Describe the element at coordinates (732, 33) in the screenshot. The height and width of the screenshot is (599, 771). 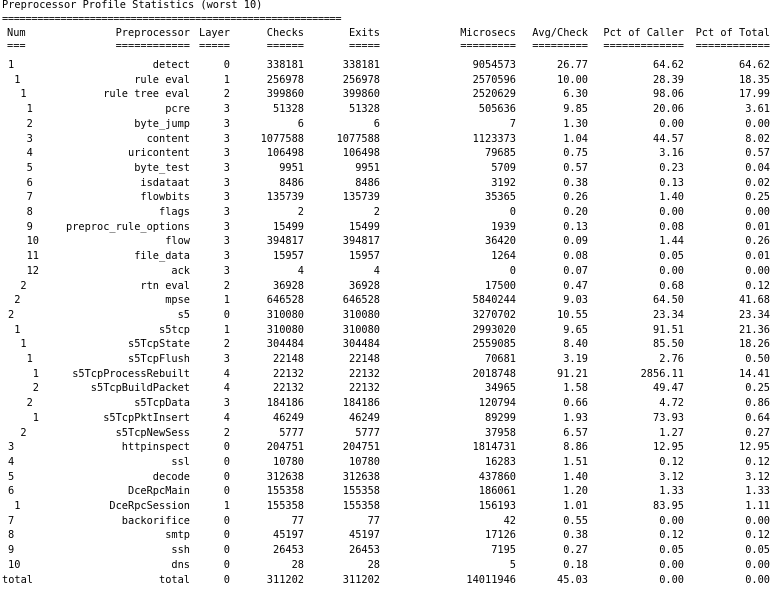
I see `header-pct-total: Pct of Total` at that location.